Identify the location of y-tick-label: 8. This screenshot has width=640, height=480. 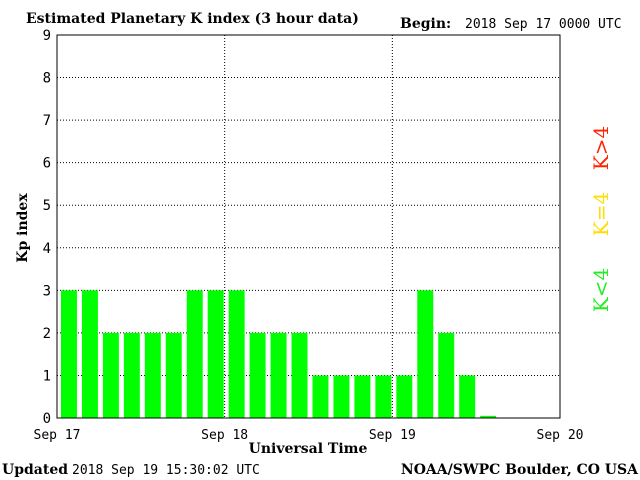
(47, 79).